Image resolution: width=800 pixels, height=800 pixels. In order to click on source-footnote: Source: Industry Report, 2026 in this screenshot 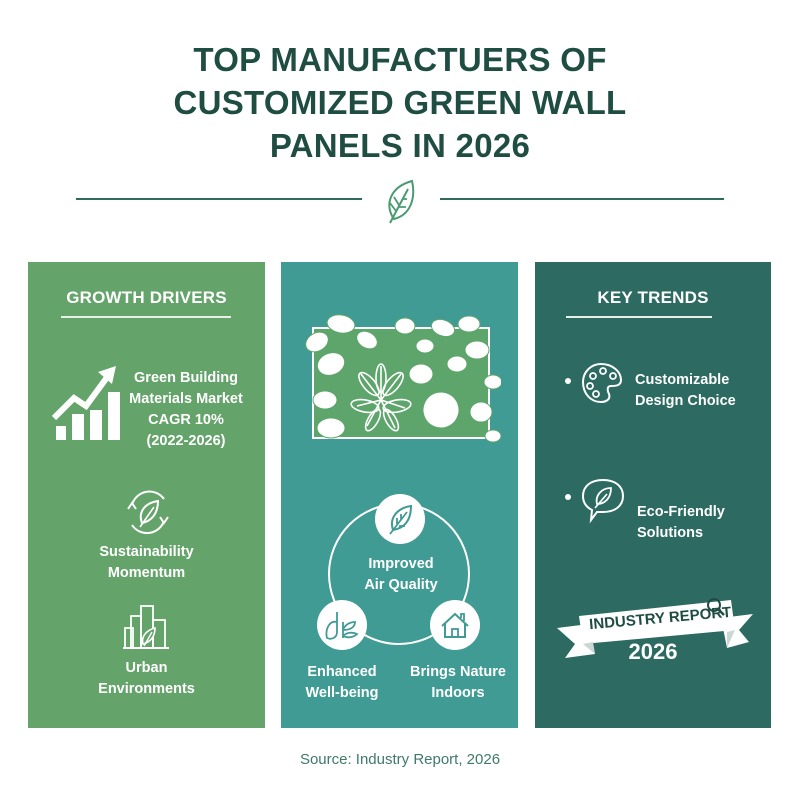, I will do `click(400, 759)`.